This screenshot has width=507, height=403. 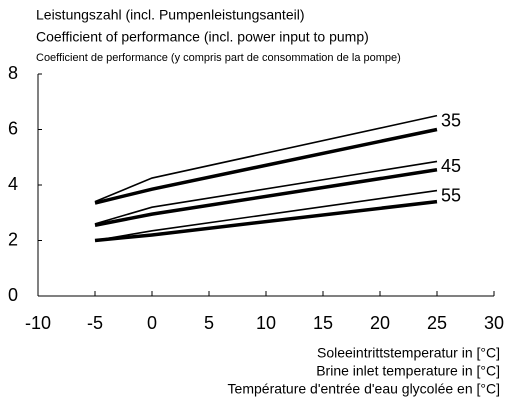 What do you see at coordinates (408, 371) in the screenshot?
I see `x-axis-label: Brine inlet temperature in [°C]` at bounding box center [408, 371].